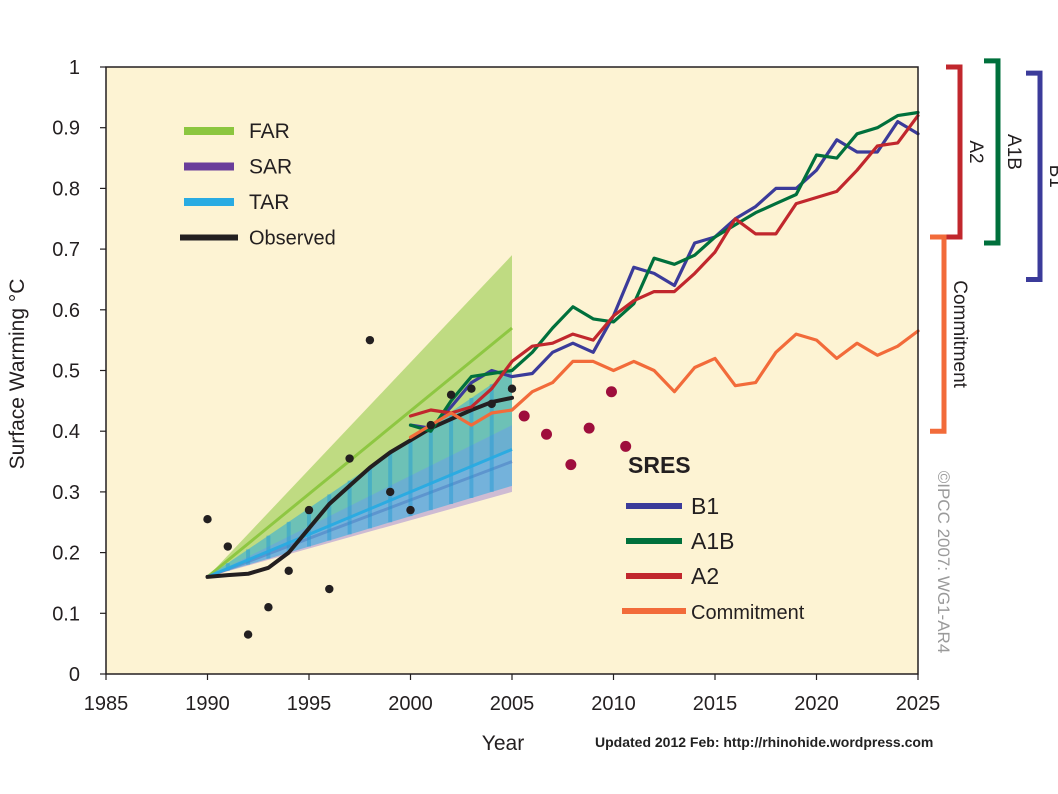 The image size is (1058, 794). I want to click on y-tick-label: 0.3, so click(66, 493).